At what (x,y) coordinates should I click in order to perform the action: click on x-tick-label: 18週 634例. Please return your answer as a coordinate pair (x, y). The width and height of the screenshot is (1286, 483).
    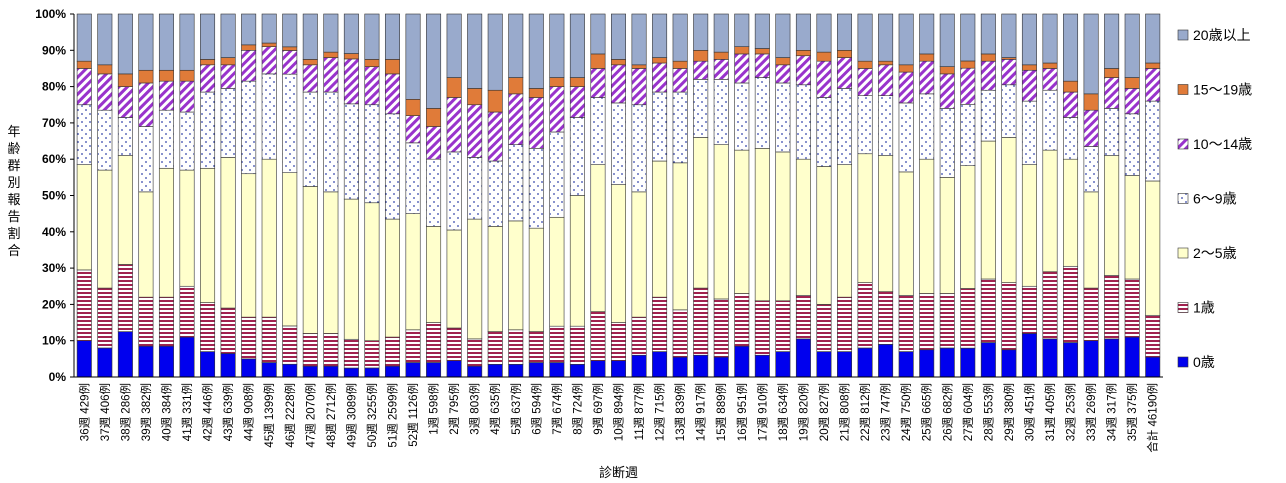
    Looking at the image, I should click on (783, 412).